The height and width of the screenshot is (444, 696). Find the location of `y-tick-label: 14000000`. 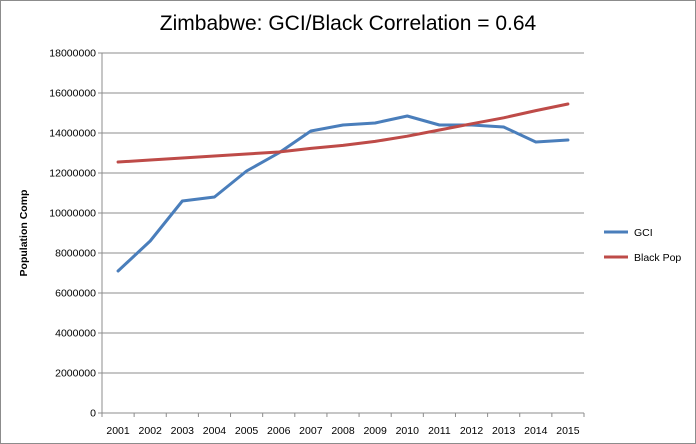

y-tick-label: 14000000 is located at coordinates (72, 134).